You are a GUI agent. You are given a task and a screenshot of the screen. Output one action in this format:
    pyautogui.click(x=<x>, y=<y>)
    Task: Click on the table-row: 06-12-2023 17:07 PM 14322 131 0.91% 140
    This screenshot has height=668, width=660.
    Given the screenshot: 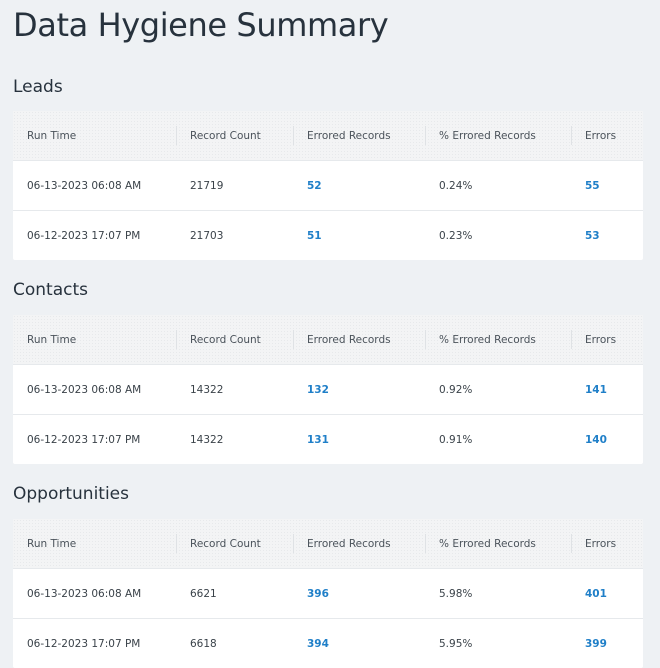 What is the action you would take?
    pyautogui.click(x=328, y=439)
    